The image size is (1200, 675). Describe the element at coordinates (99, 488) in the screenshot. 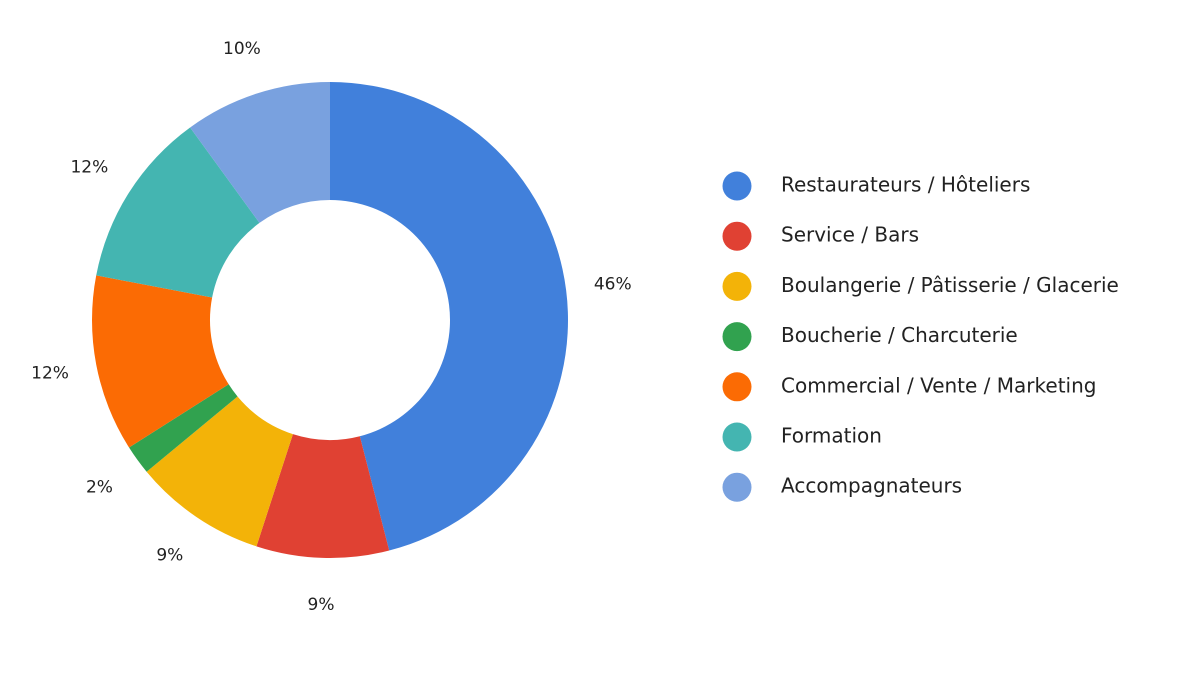

I see `slice-label-3: 2%` at that location.